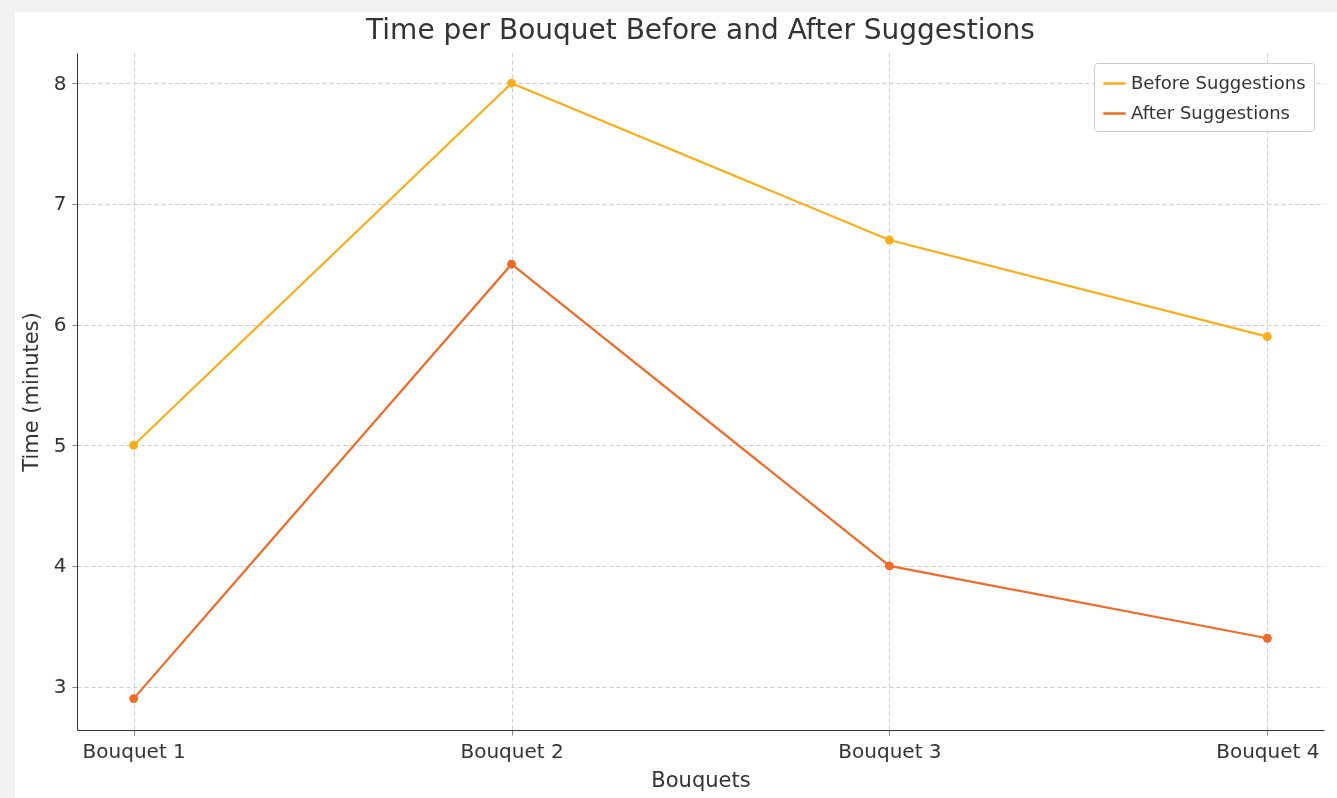  What do you see at coordinates (60, 686) in the screenshot?
I see `y-tick-label: 3` at bounding box center [60, 686].